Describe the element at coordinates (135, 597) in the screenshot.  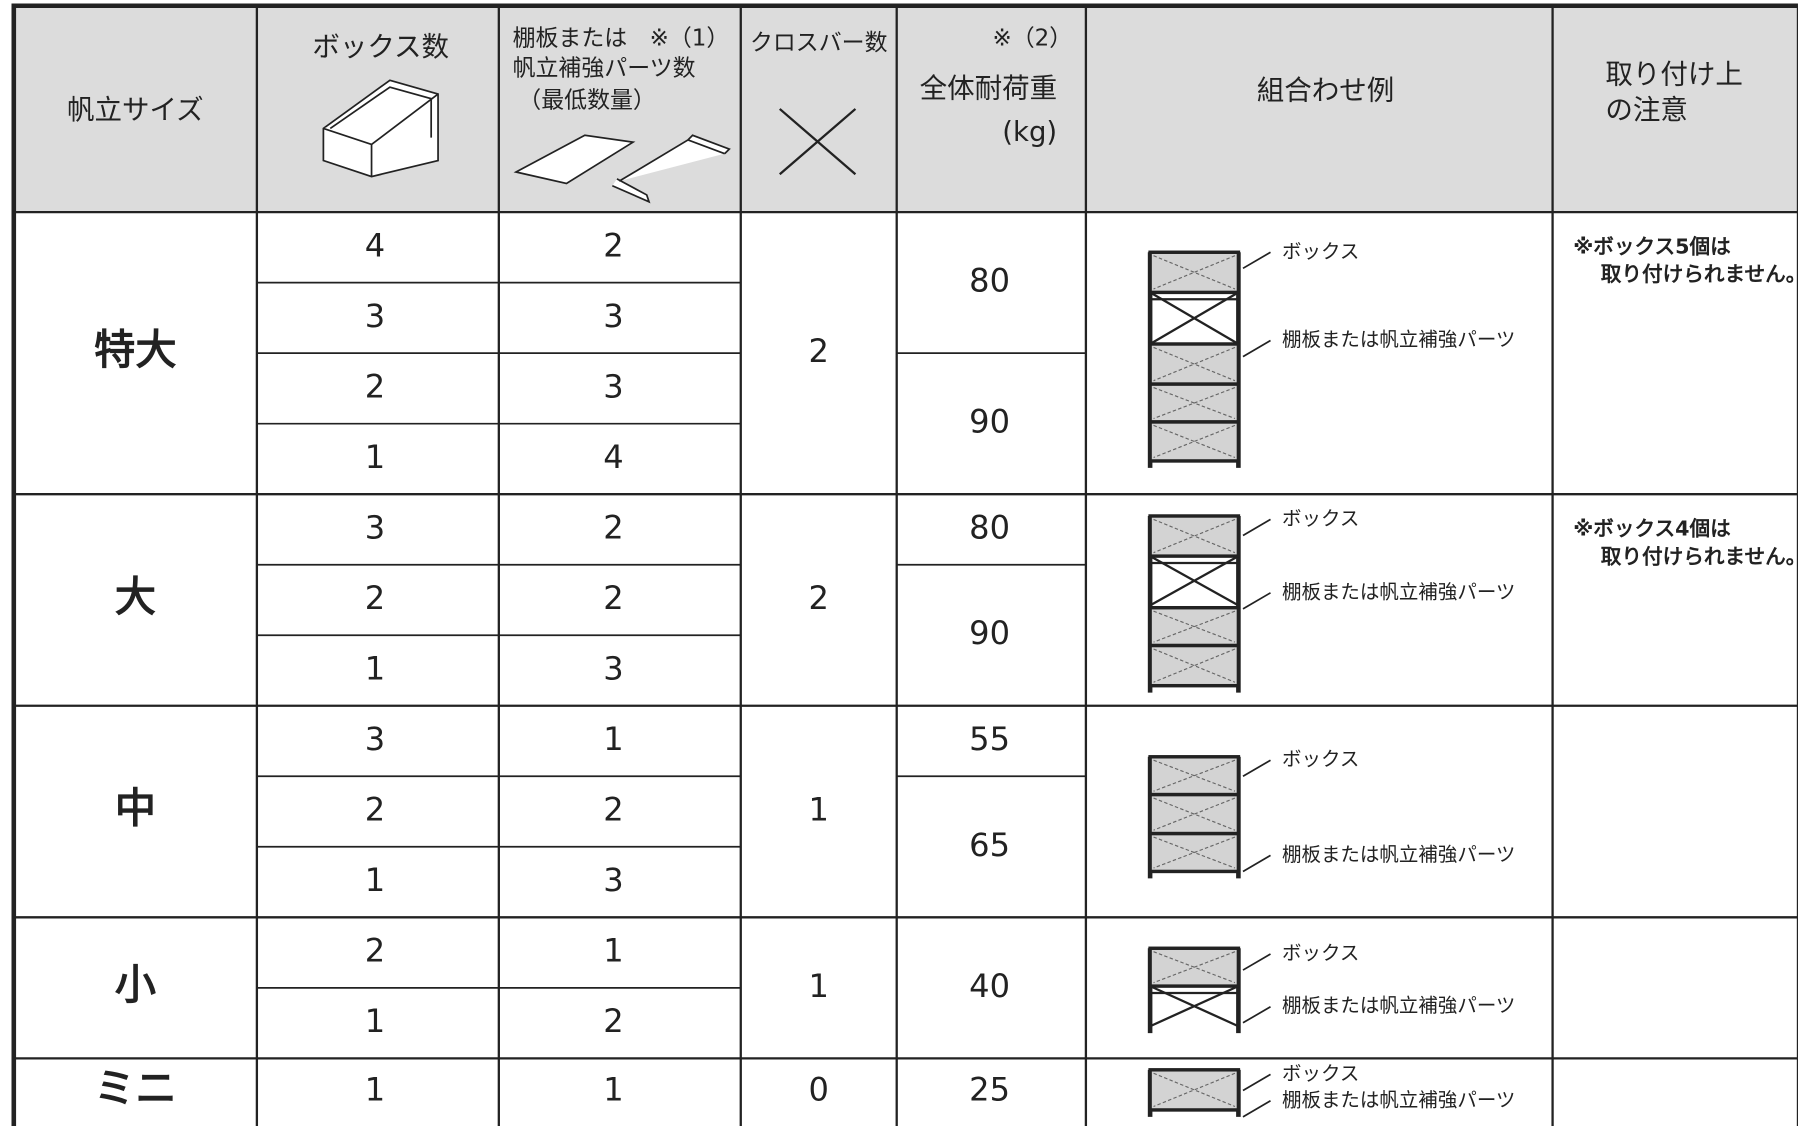
I see `size-name: 大` at that location.